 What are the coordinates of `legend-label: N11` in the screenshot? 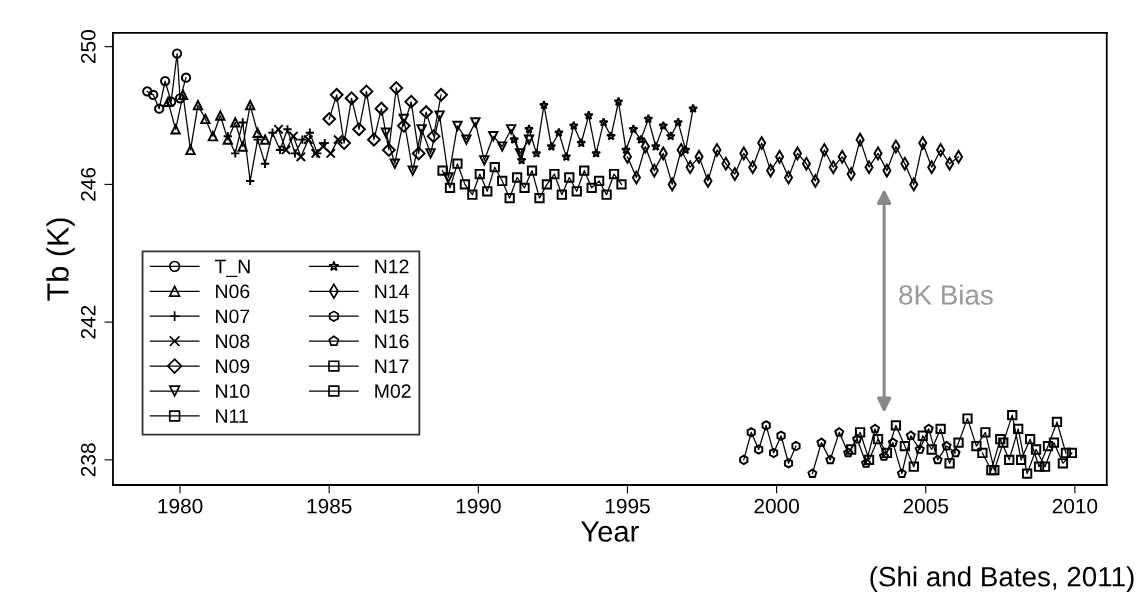 It's located at (232, 416).